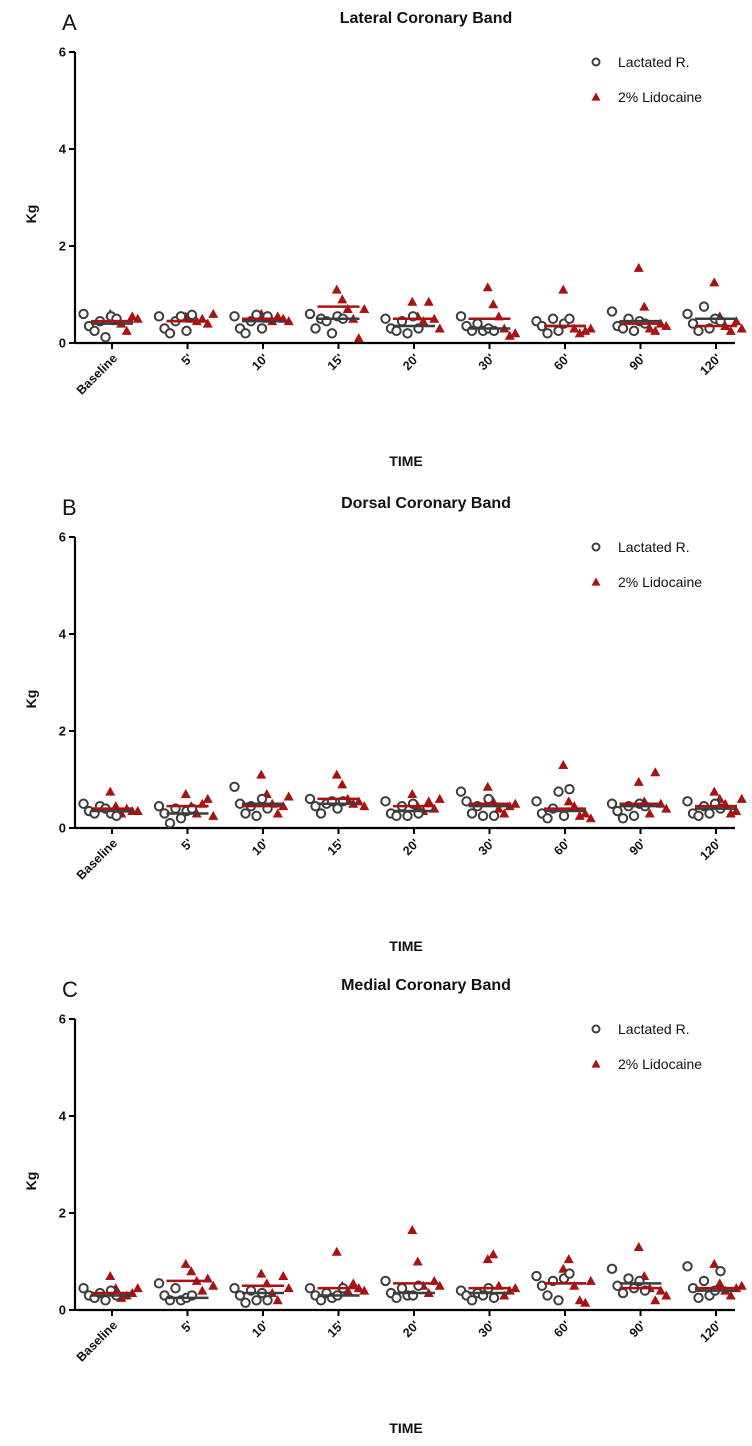  I want to click on x-tick-label: Baseline, so click(97, 374).